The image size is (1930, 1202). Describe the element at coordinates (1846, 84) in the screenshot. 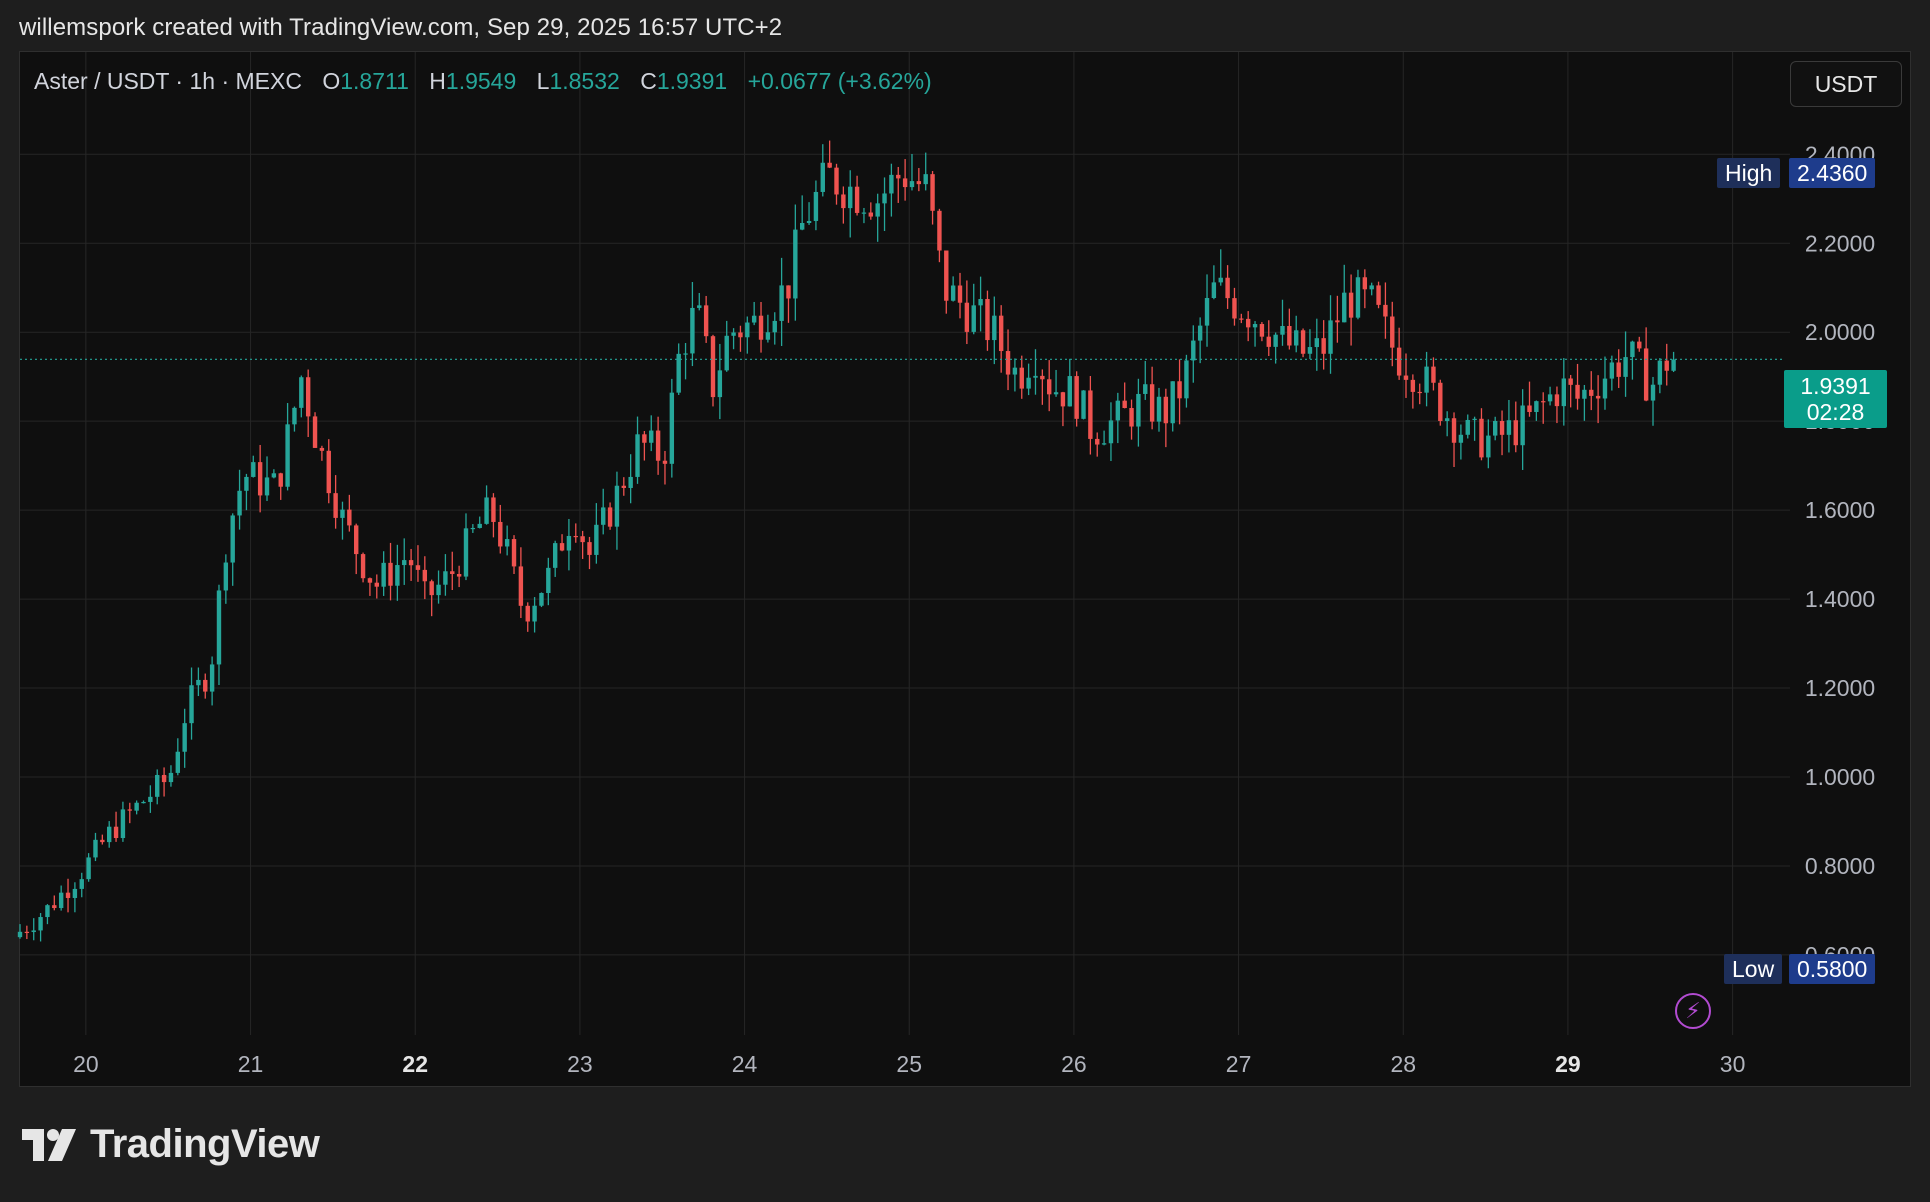

I see `currency-button: USDT` at that location.